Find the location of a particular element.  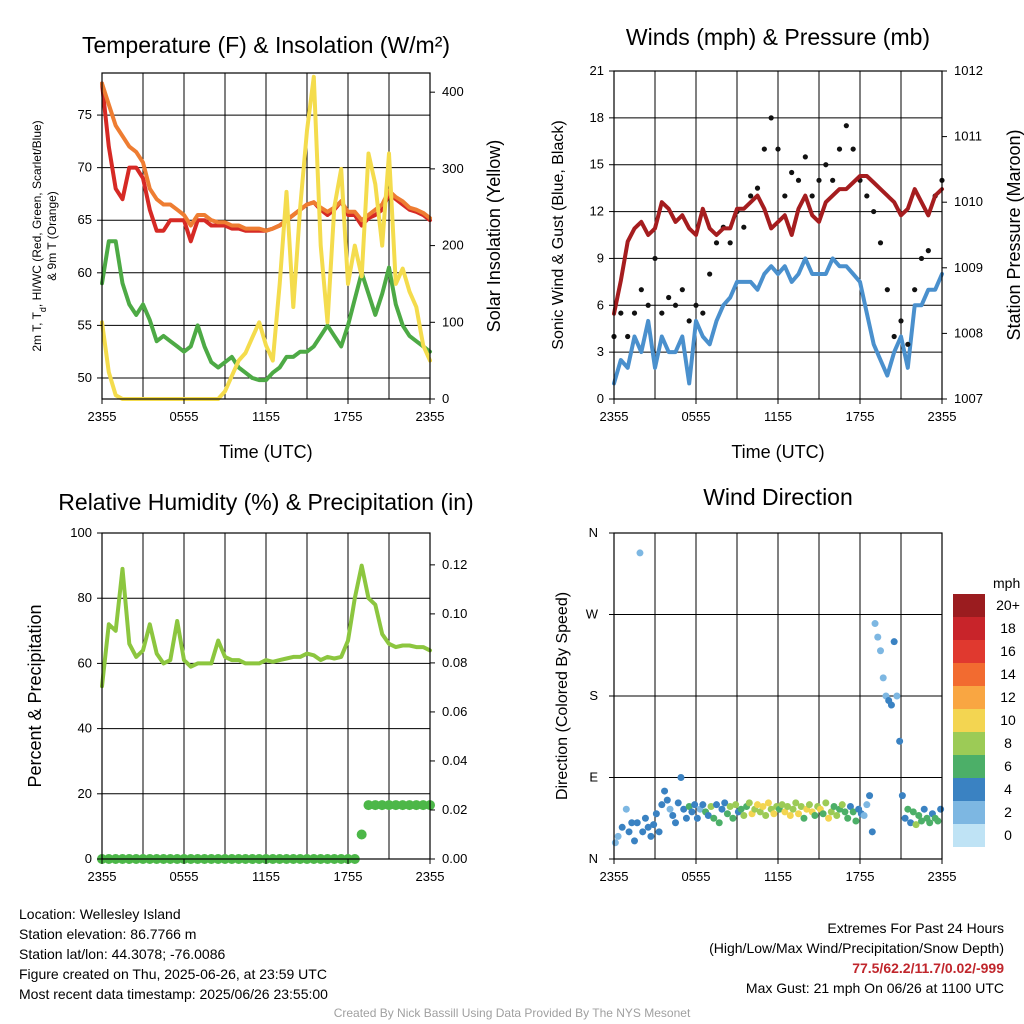

y-tick-label: 80 is located at coordinates (85, 597).